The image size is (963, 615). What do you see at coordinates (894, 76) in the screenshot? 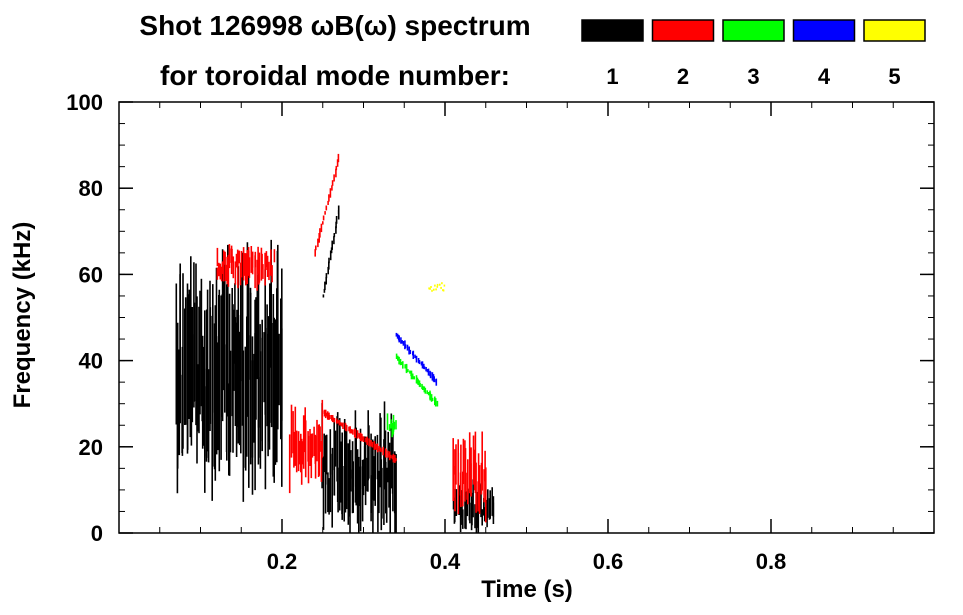
I see `legend-label-5: 5` at bounding box center [894, 76].